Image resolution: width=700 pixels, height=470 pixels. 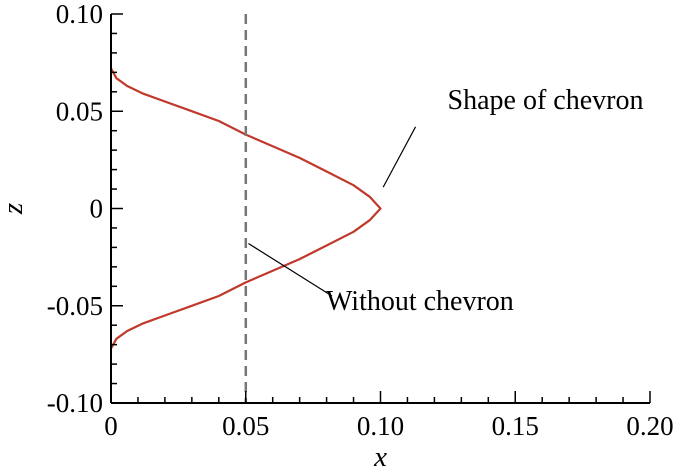 What do you see at coordinates (75, 403) in the screenshot?
I see `y-tick-label: -0.10` at bounding box center [75, 403].